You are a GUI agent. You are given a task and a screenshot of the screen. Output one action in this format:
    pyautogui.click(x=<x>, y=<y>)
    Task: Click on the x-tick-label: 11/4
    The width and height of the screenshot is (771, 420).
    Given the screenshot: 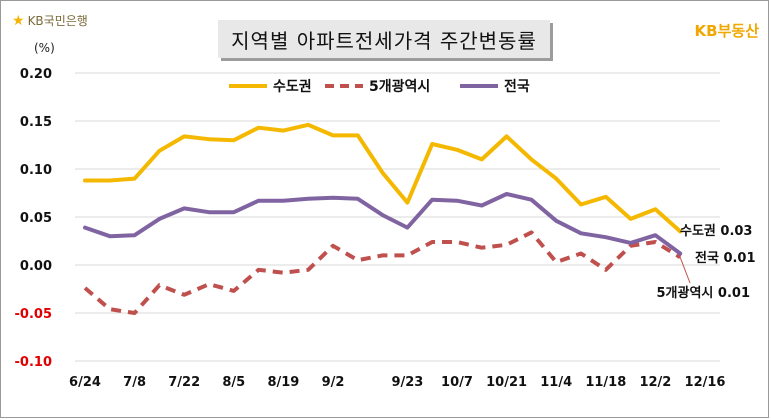 What is the action you would take?
    pyautogui.click(x=556, y=382)
    